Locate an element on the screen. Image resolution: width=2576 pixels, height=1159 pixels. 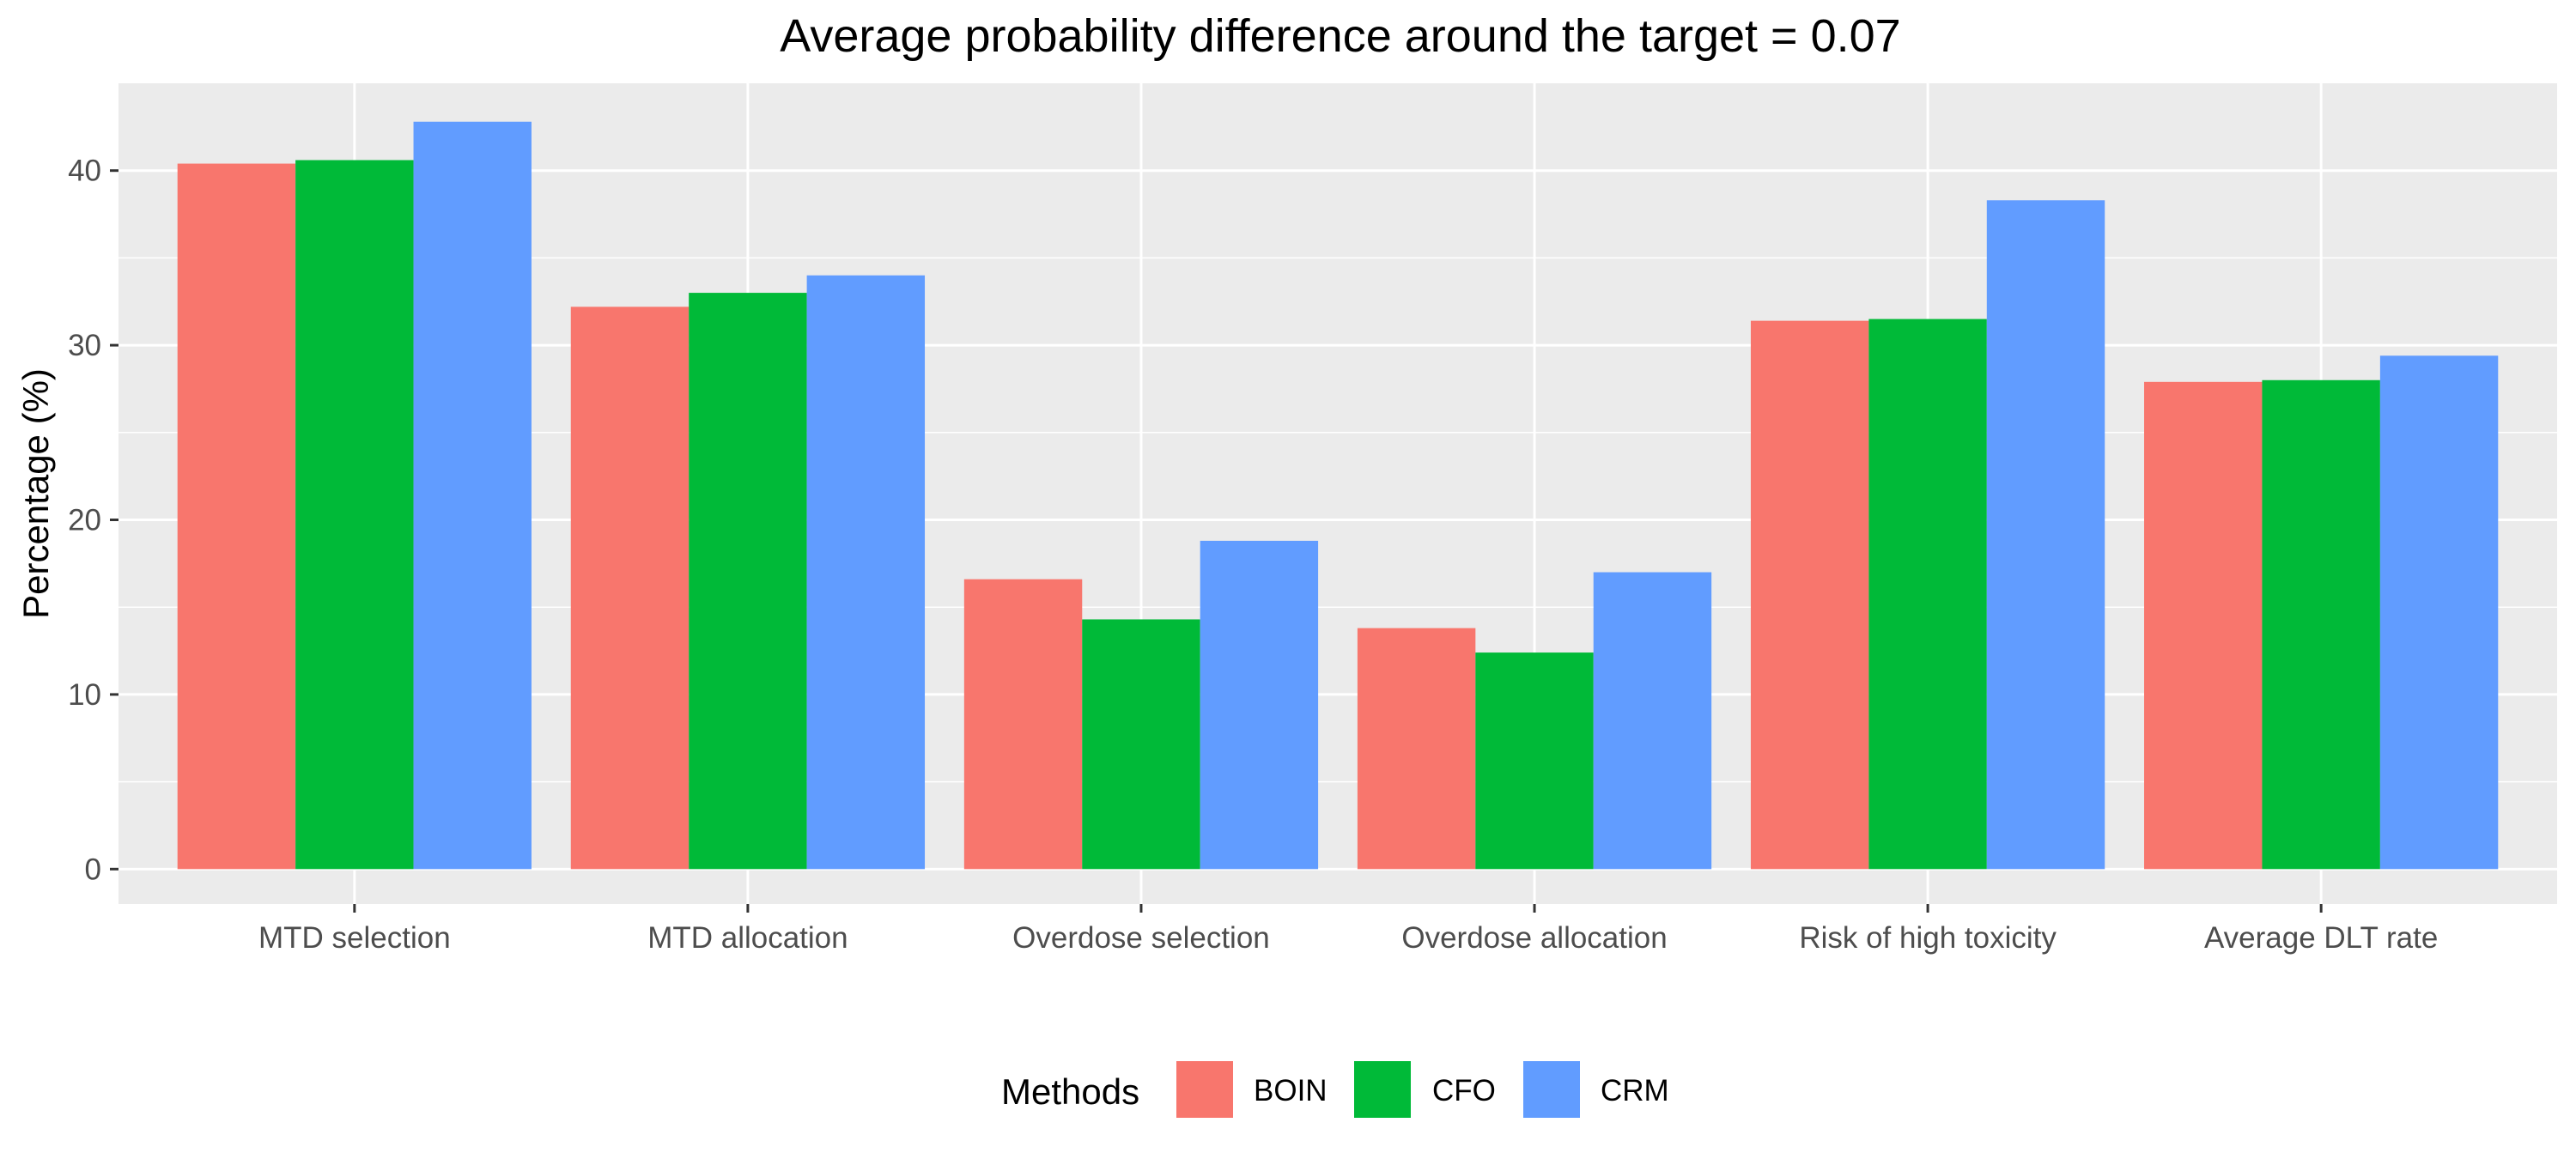
legend-label: CFO is located at coordinates (1464, 1091).